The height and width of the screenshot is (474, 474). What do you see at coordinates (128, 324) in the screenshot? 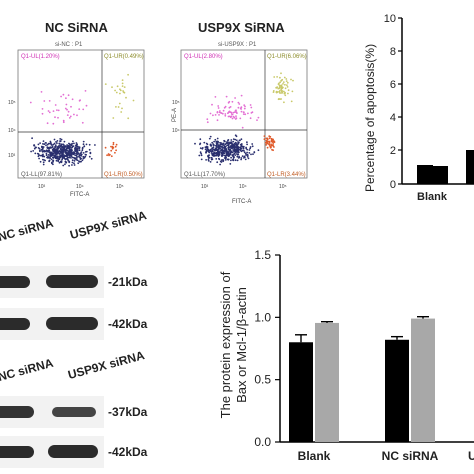
I see `blot-top-kda-2: -42kDa` at bounding box center [128, 324].